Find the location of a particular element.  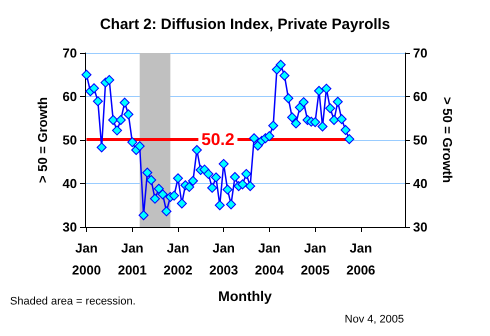

chart-title: Chart 2: Diffusion Index, Private Payrolls is located at coordinates (245, 24).